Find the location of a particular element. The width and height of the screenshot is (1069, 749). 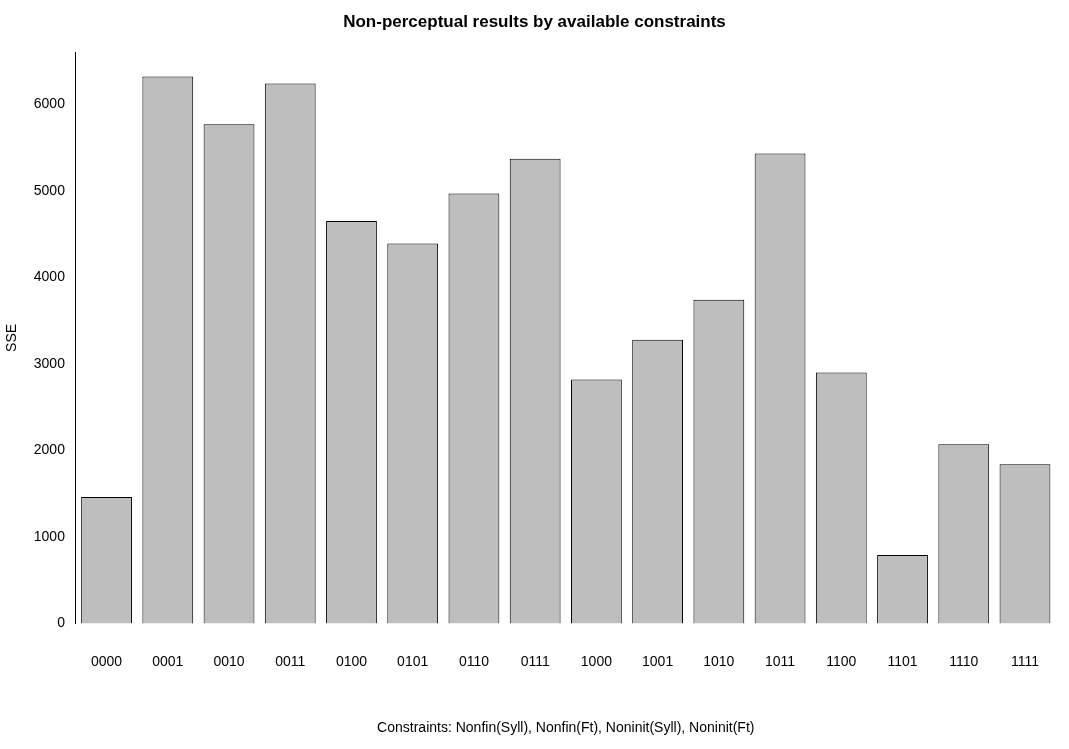

y-tick-label: 1000 is located at coordinates (49, 535).